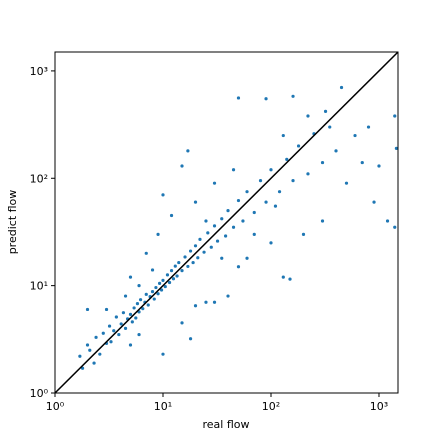 The width and height of the screenshot is (443, 447). I want to click on y-tick-label: 10³, so click(39, 71).